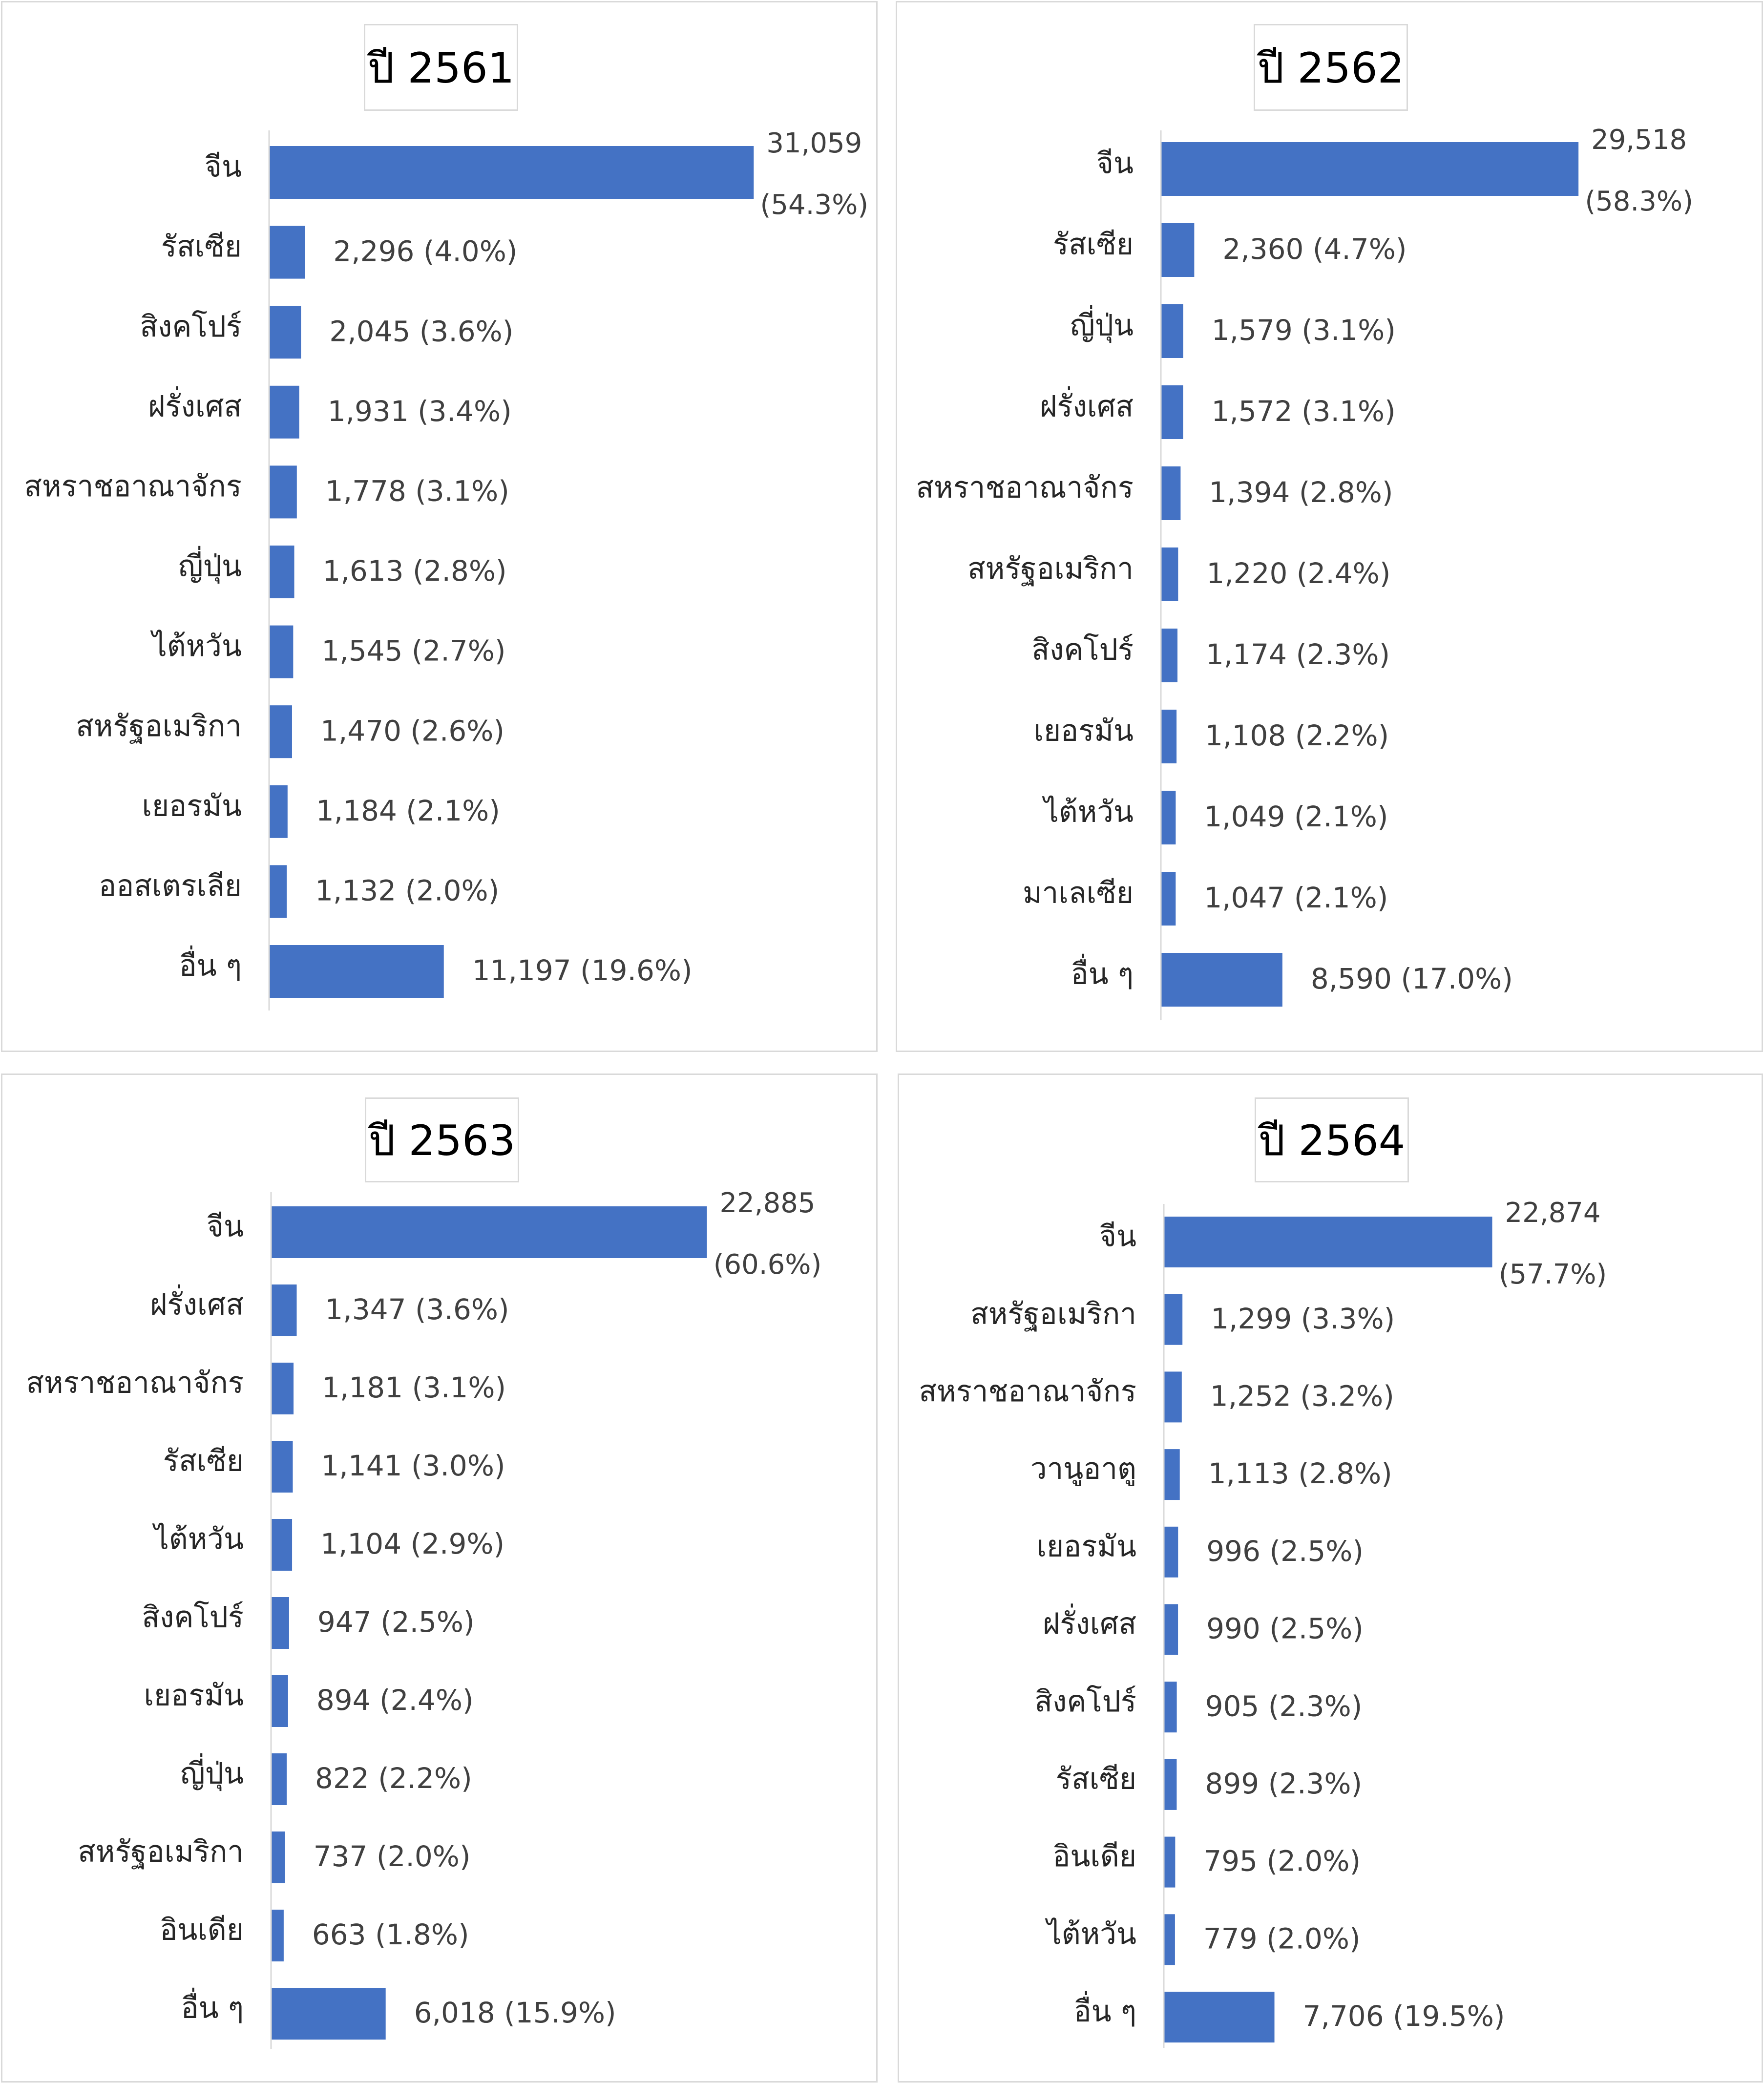  What do you see at coordinates (170, 886) in the screenshot?
I see `category-label: ออสเตรเลีย` at bounding box center [170, 886].